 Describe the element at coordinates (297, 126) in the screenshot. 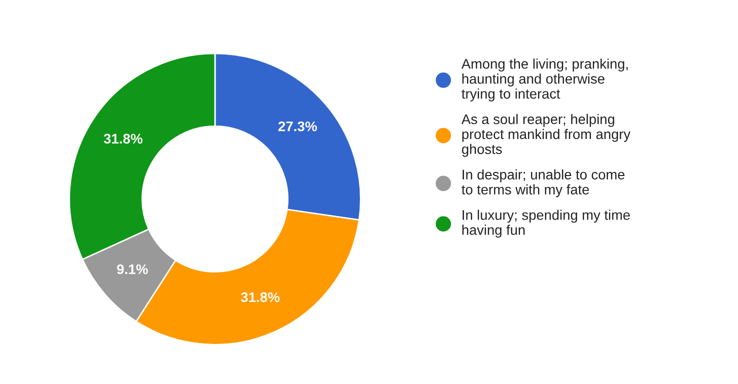

I see `data-label: 27.3%` at that location.